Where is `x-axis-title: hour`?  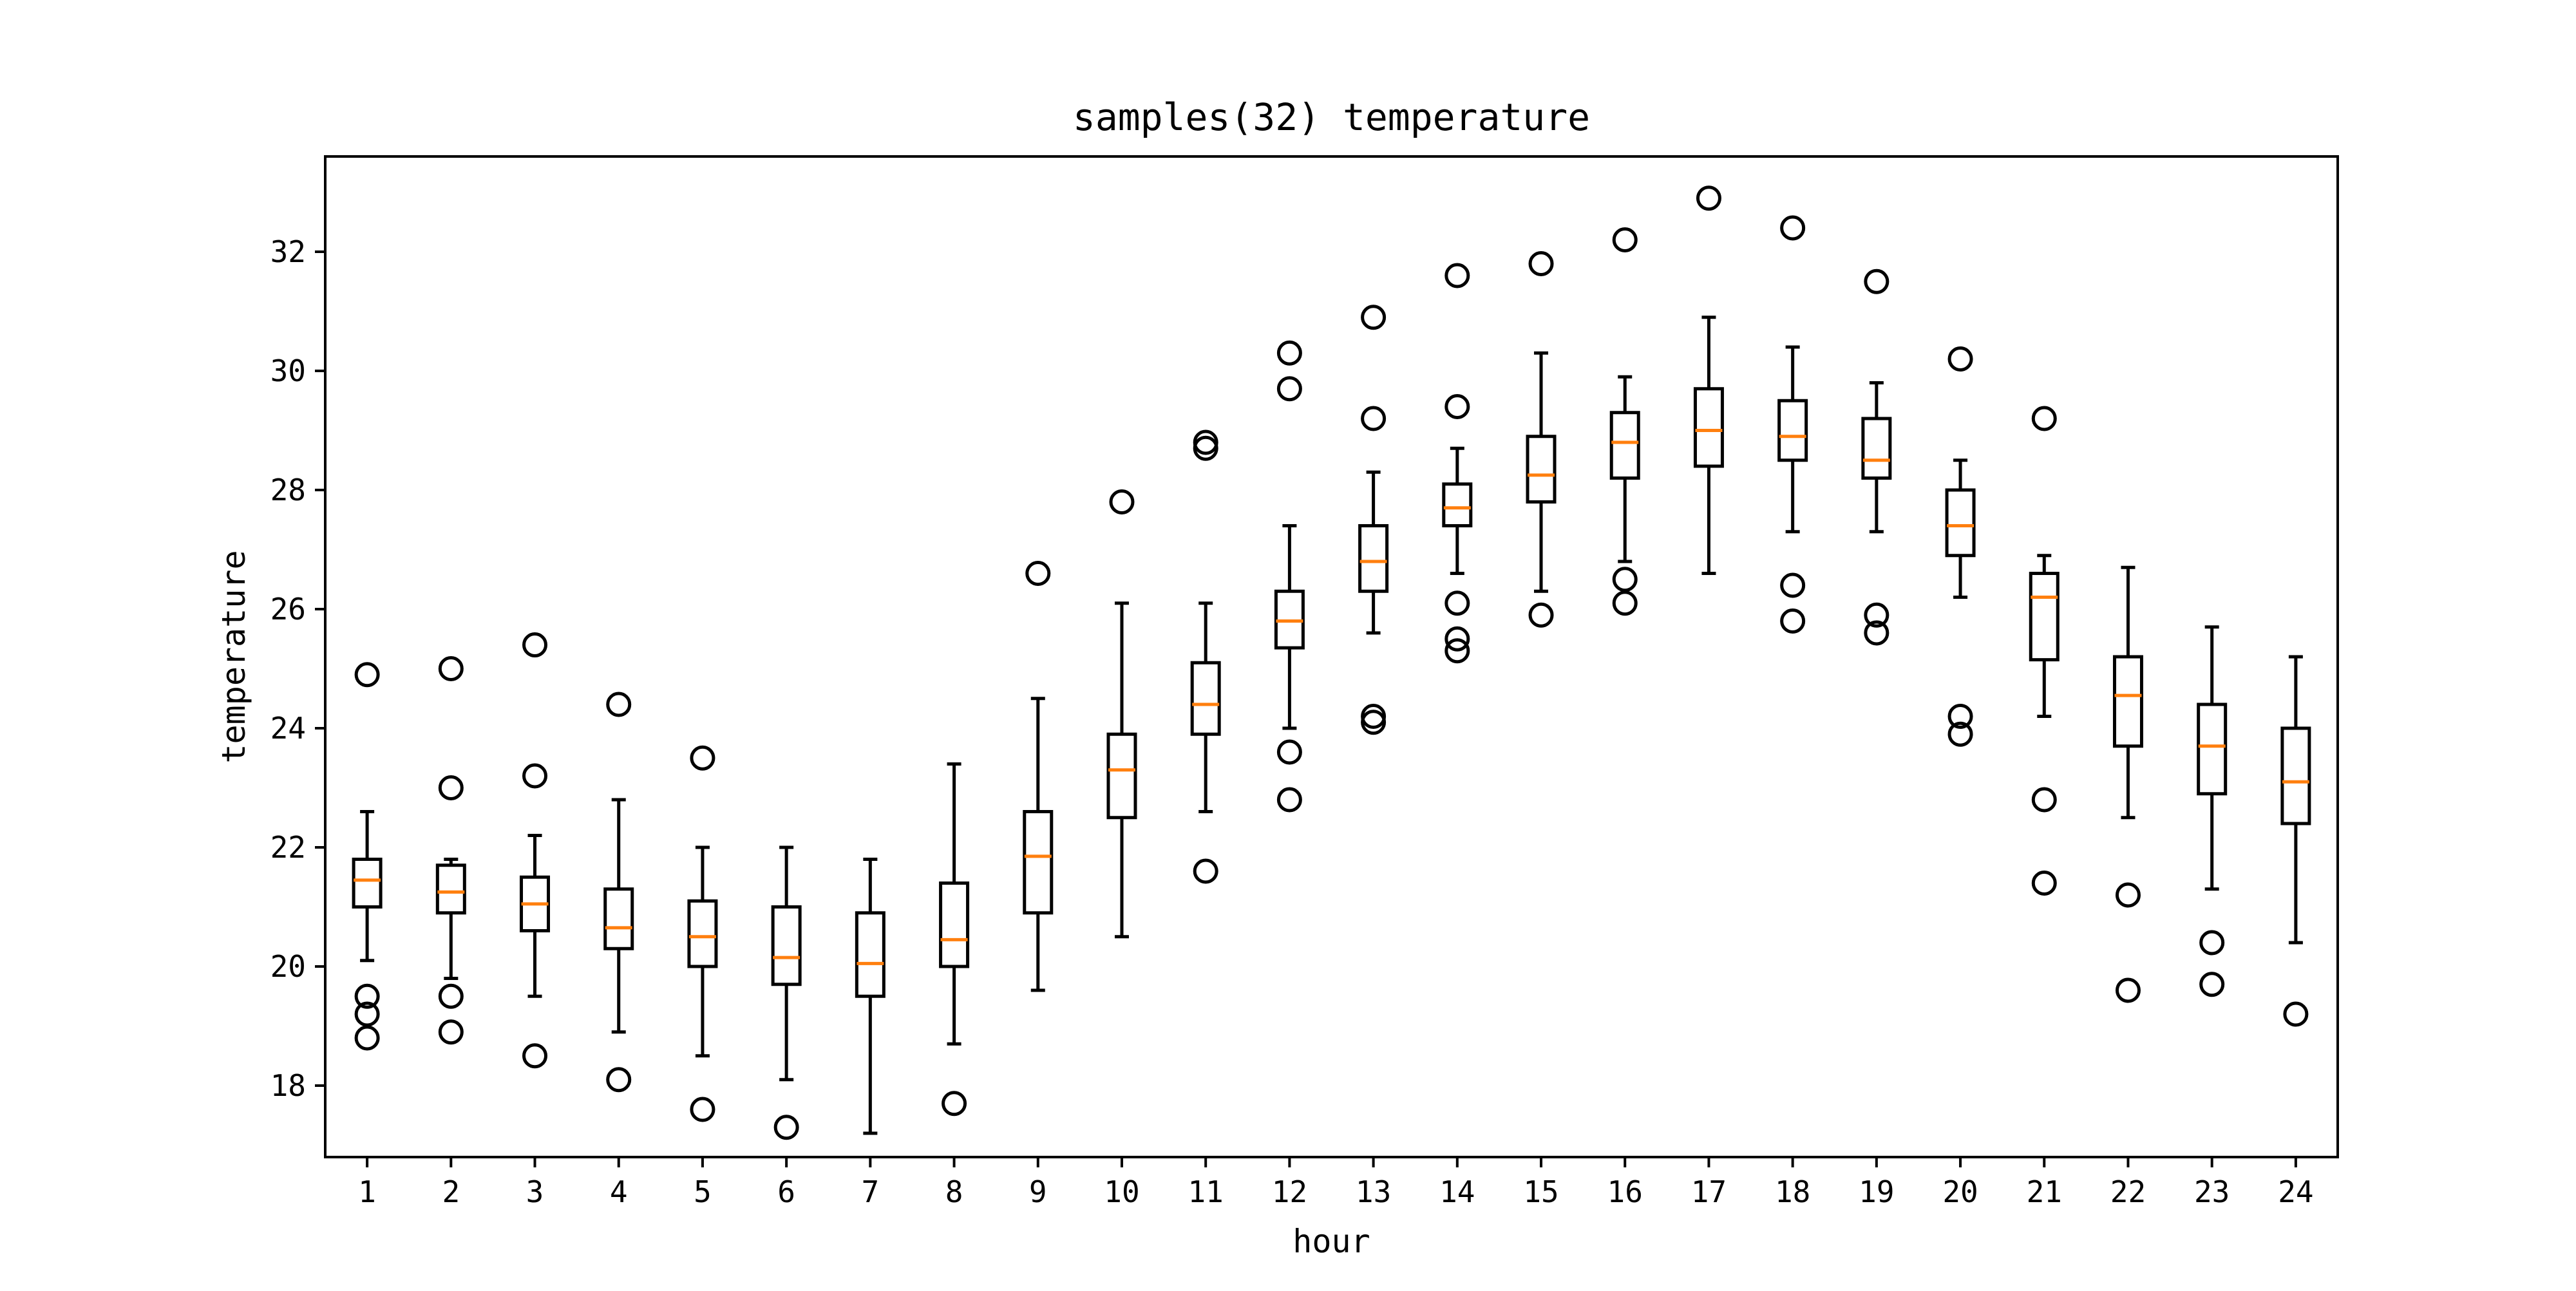 x-axis-title: hour is located at coordinates (1331, 1241).